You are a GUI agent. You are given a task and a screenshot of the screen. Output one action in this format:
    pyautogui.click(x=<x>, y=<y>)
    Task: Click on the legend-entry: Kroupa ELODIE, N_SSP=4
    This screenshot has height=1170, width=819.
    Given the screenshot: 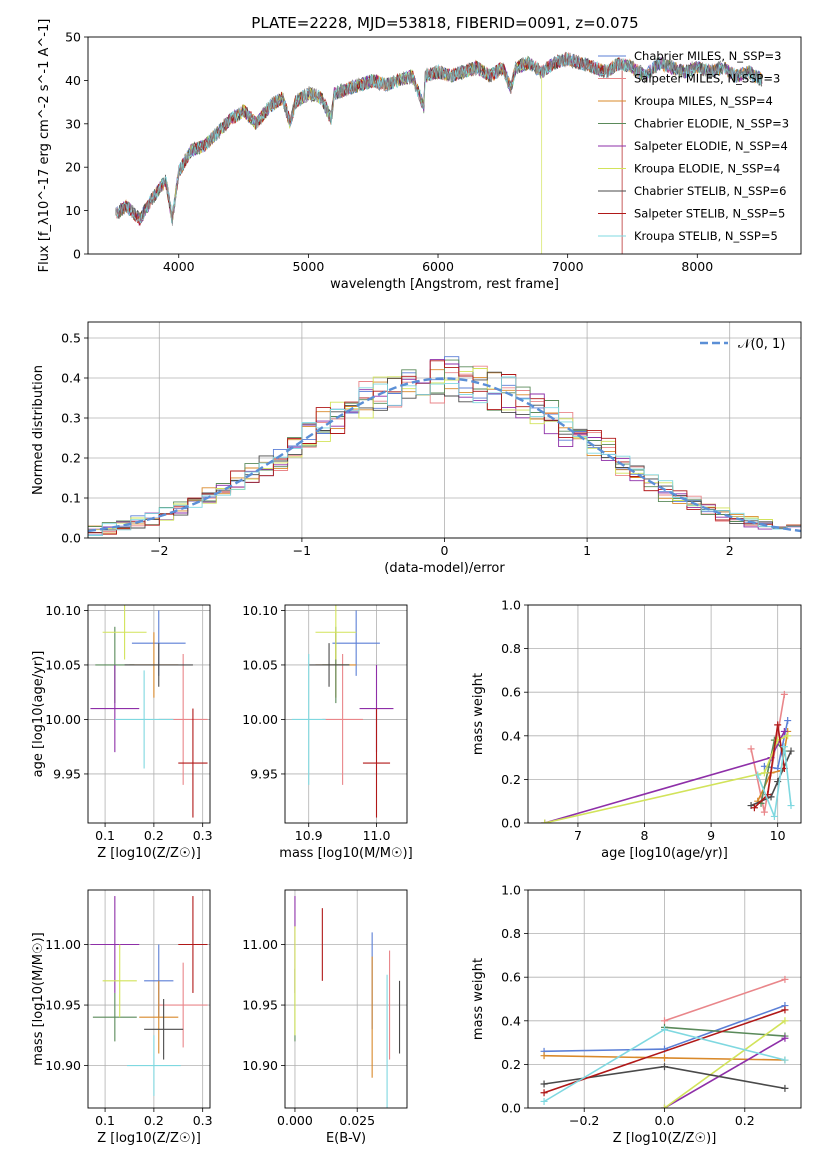 What is the action you would take?
    pyautogui.click(x=707, y=169)
    